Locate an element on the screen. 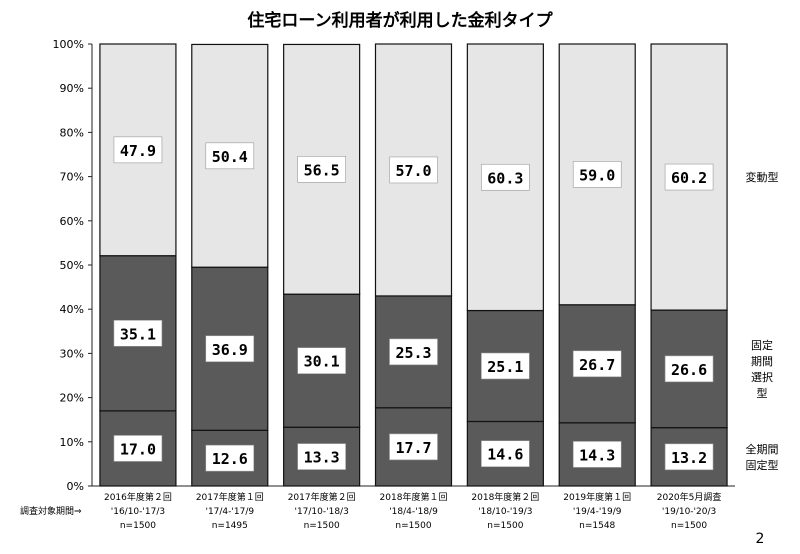 Image resolution: width=800 pixels, height=554 pixels. x-category-label: n=1495 is located at coordinates (230, 526).